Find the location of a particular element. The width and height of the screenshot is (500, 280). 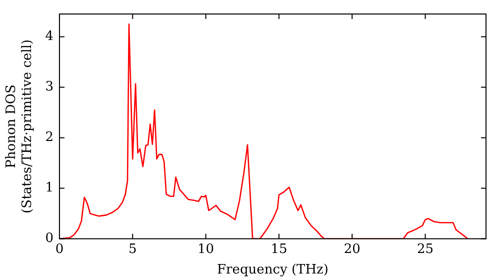

x-tick-label: 20 is located at coordinates (352, 249).